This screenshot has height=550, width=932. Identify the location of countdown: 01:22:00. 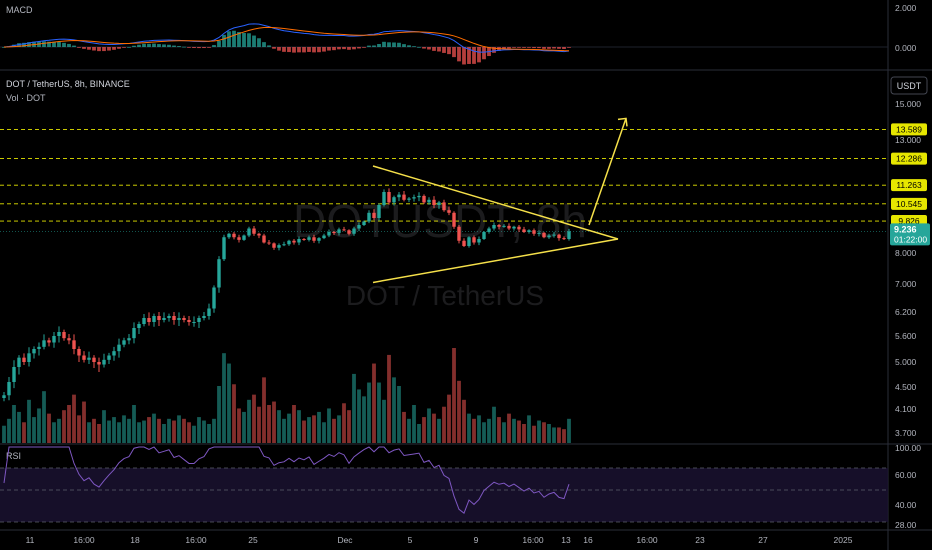
(910, 239).